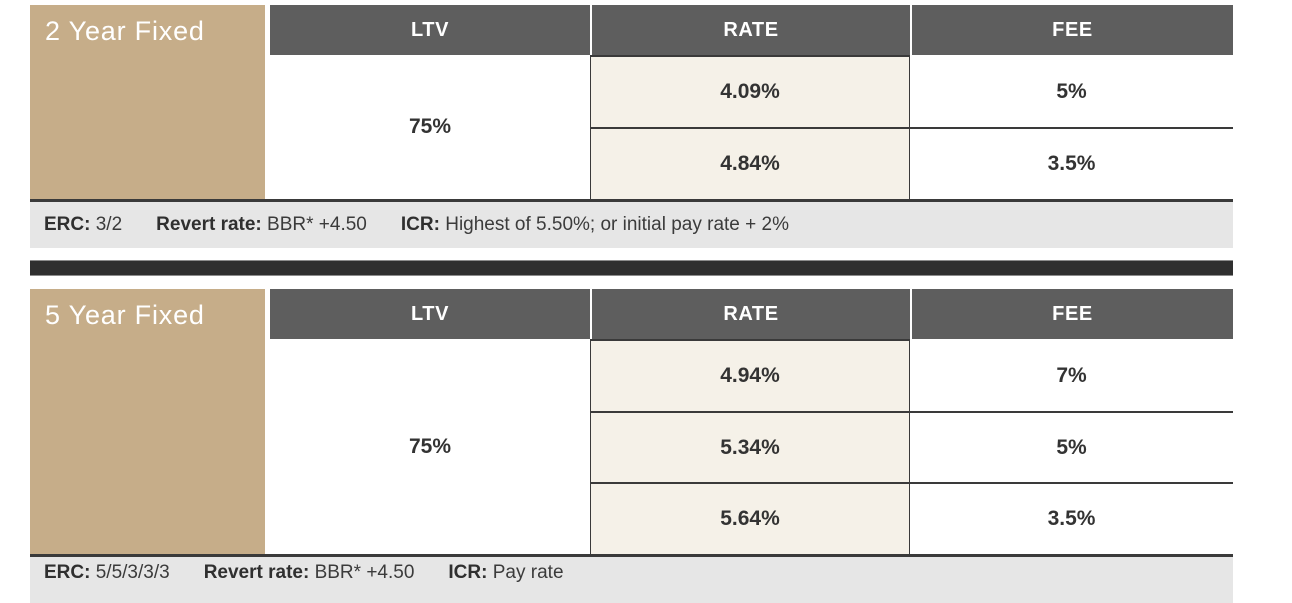 The height and width of the screenshot is (603, 1292). I want to click on fee-column: FEE 7% 5% 3.5%, so click(1071, 421).